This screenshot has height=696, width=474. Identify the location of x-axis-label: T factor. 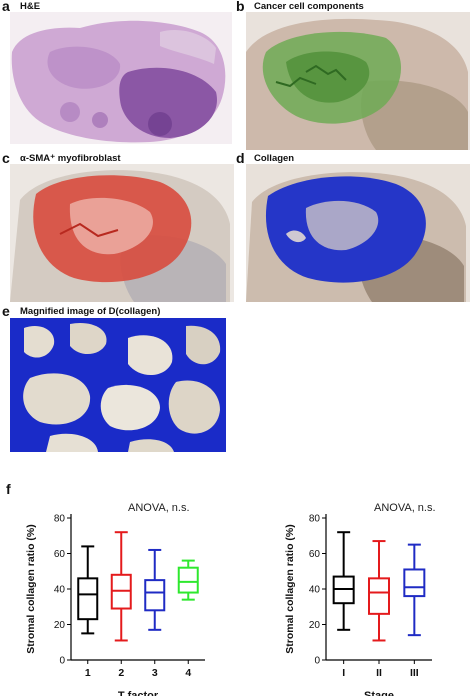
(138, 693).